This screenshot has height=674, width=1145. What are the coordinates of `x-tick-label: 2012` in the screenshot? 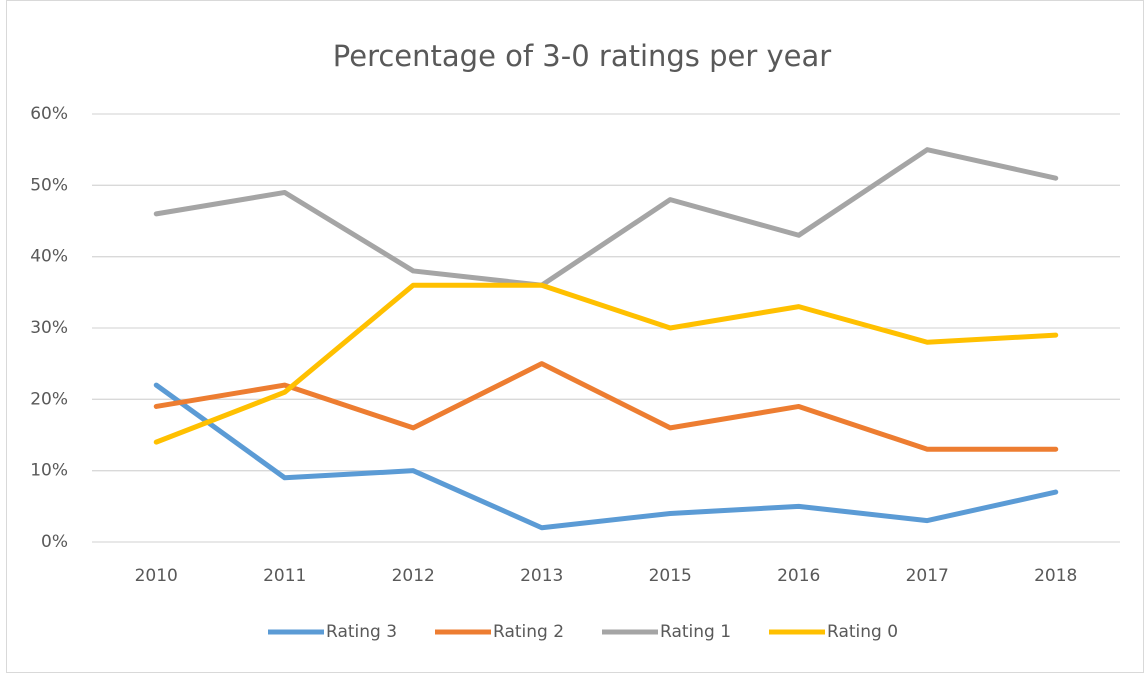 It's located at (413, 576).